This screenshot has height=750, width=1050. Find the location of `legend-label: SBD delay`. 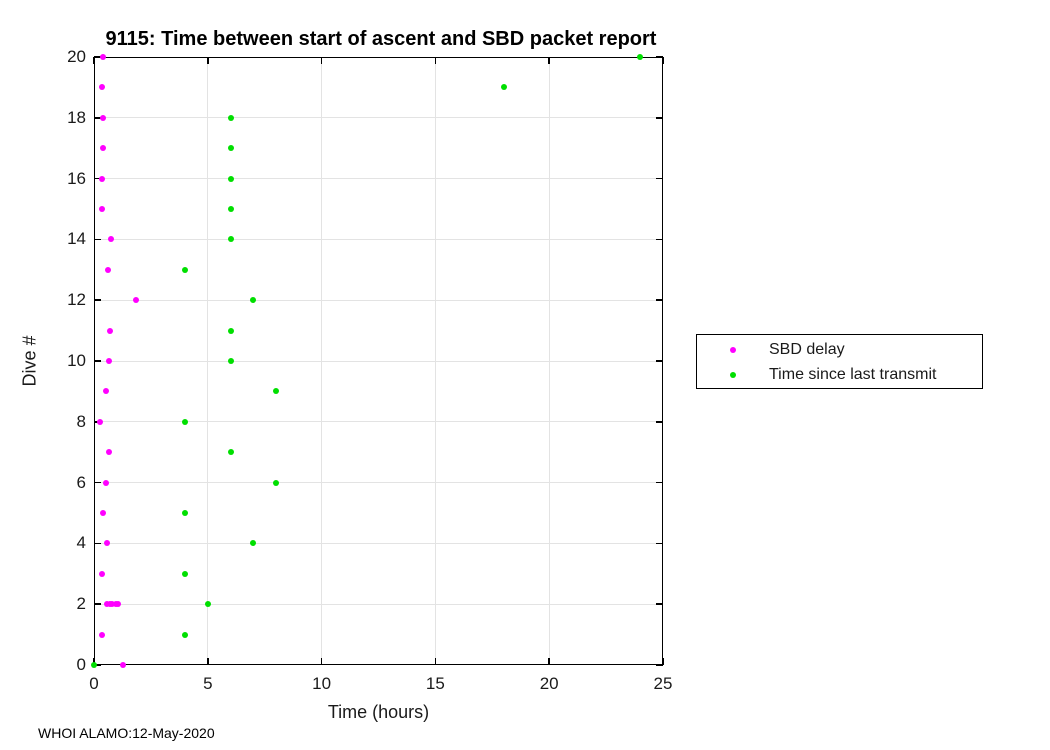

legend-label: SBD delay is located at coordinates (807, 349).